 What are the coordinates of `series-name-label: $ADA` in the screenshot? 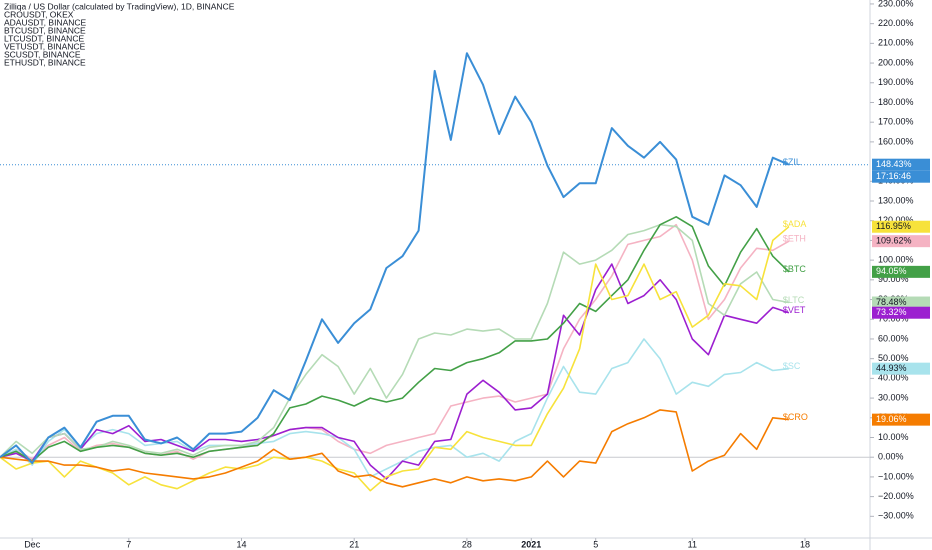 It's located at (795, 224).